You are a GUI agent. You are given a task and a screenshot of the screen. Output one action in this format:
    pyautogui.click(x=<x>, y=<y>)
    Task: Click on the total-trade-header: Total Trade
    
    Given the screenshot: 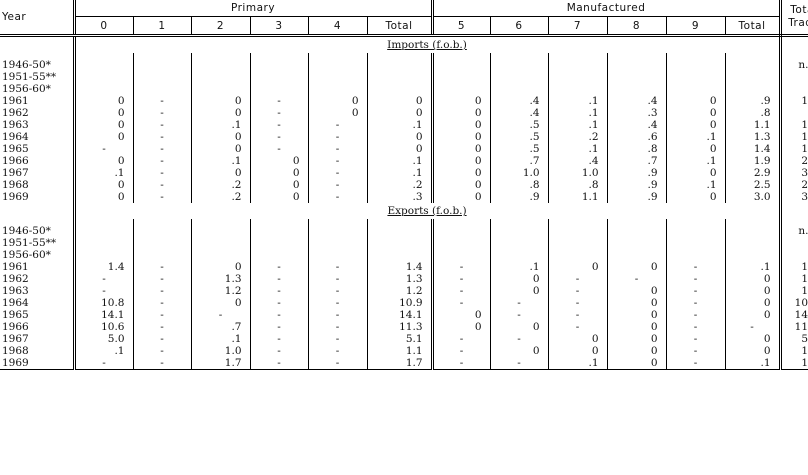 What is the action you would take?
    pyautogui.click(x=793, y=18)
    